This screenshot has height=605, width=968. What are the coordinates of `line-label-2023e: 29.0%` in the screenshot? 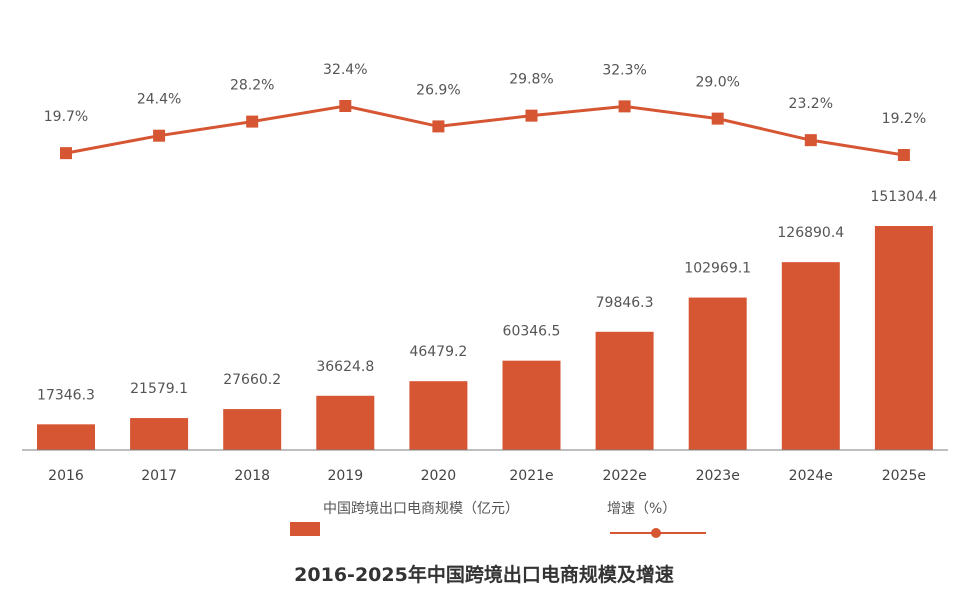 It's located at (717, 83).